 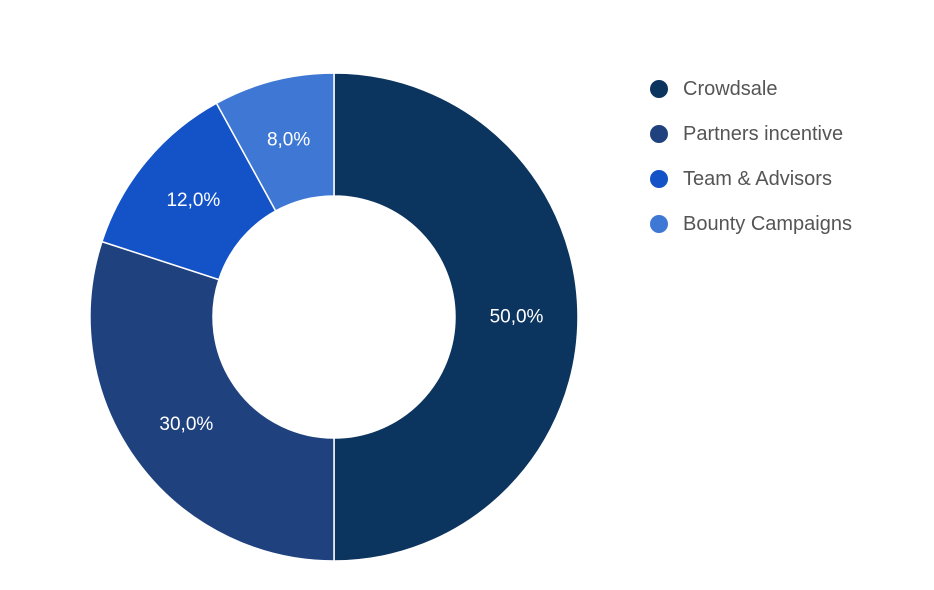 What do you see at coordinates (517, 317) in the screenshot?
I see `slice-label-crowdsale: 50,0%` at bounding box center [517, 317].